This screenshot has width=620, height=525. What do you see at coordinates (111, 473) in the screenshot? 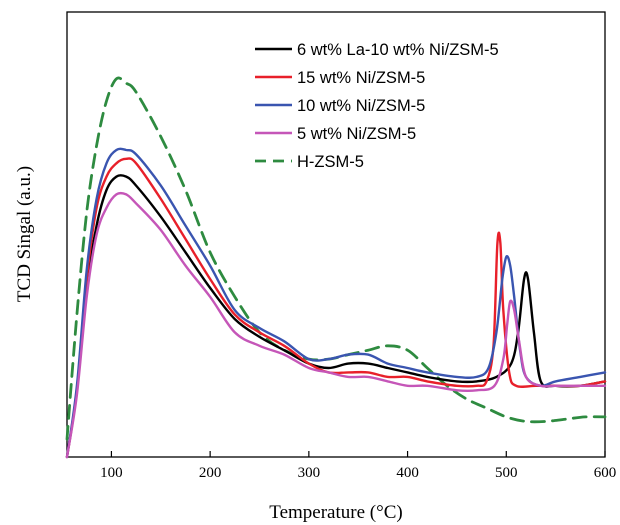
I see `x-tick-label: 100` at bounding box center [111, 473].